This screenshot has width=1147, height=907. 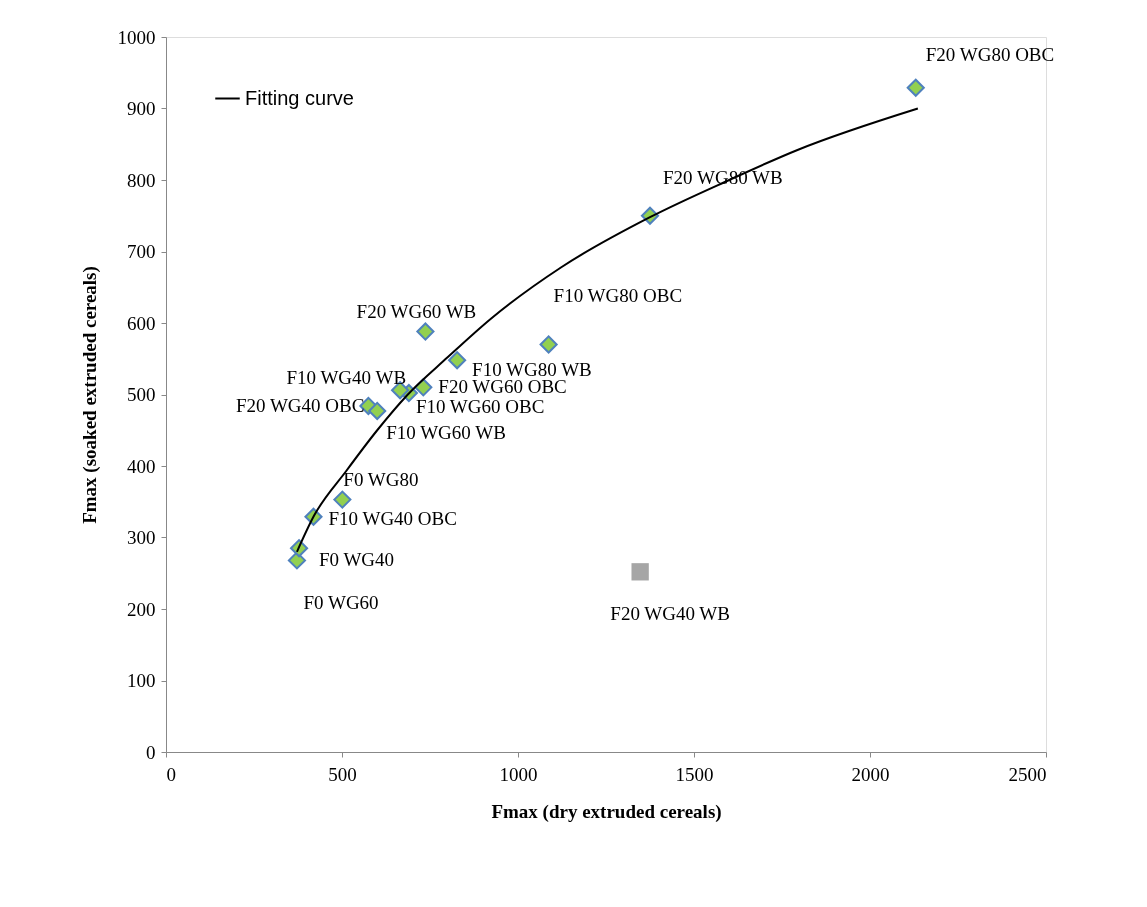 I want to click on y-tick-label: 700, so click(x=141, y=251).